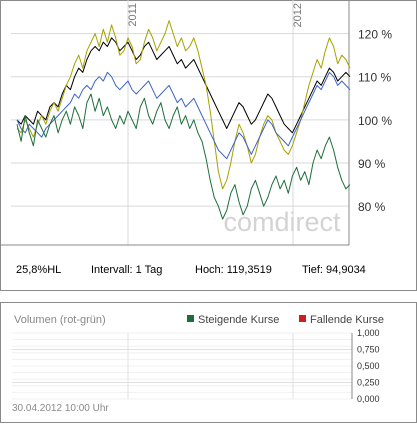  Describe the element at coordinates (372, 164) in the screenshot. I see `y-tick-label: 90 %` at that location.